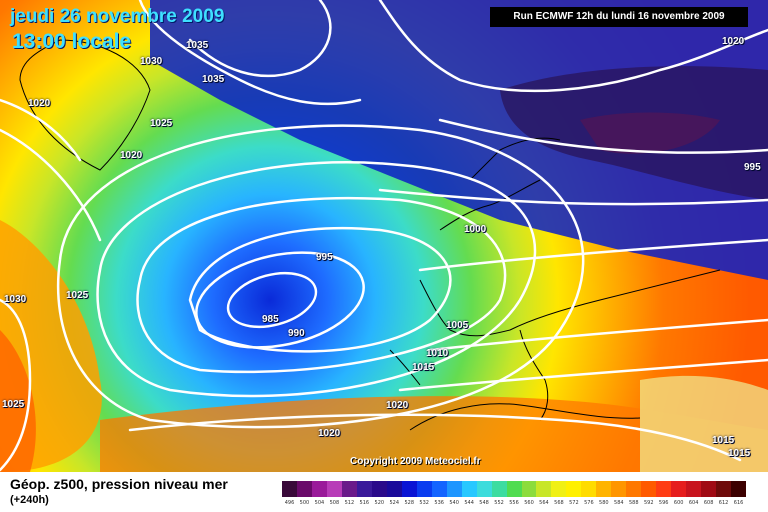 The width and height of the screenshot is (768, 512). What do you see at coordinates (574, 503) in the screenshot?
I see `scale-label: 572` at bounding box center [574, 503].